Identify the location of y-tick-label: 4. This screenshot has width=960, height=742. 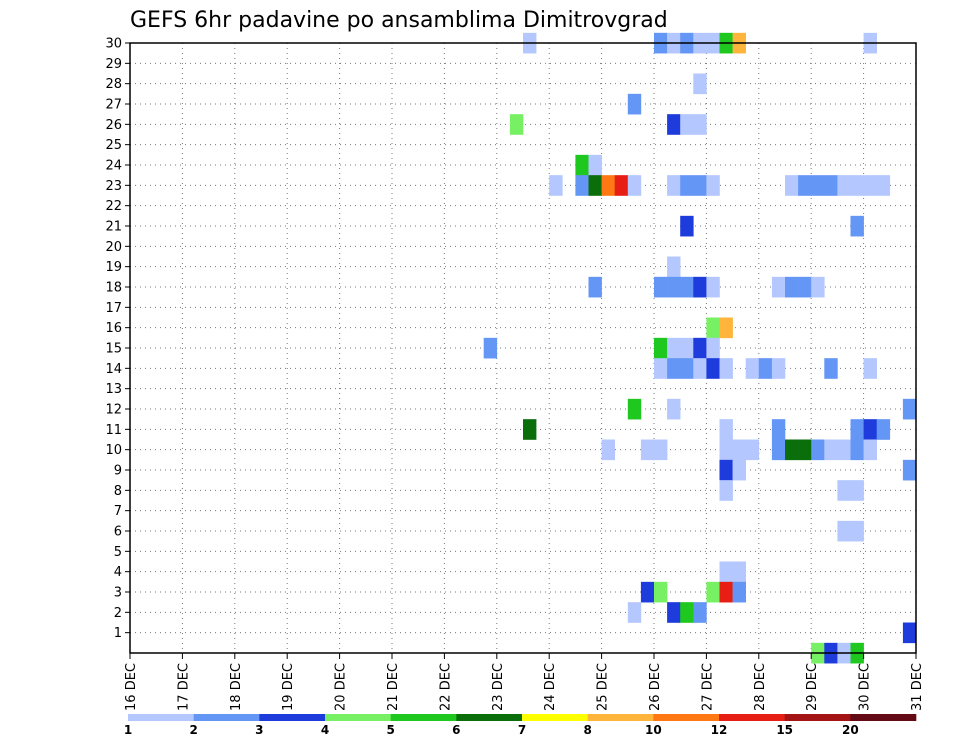
(118, 572).